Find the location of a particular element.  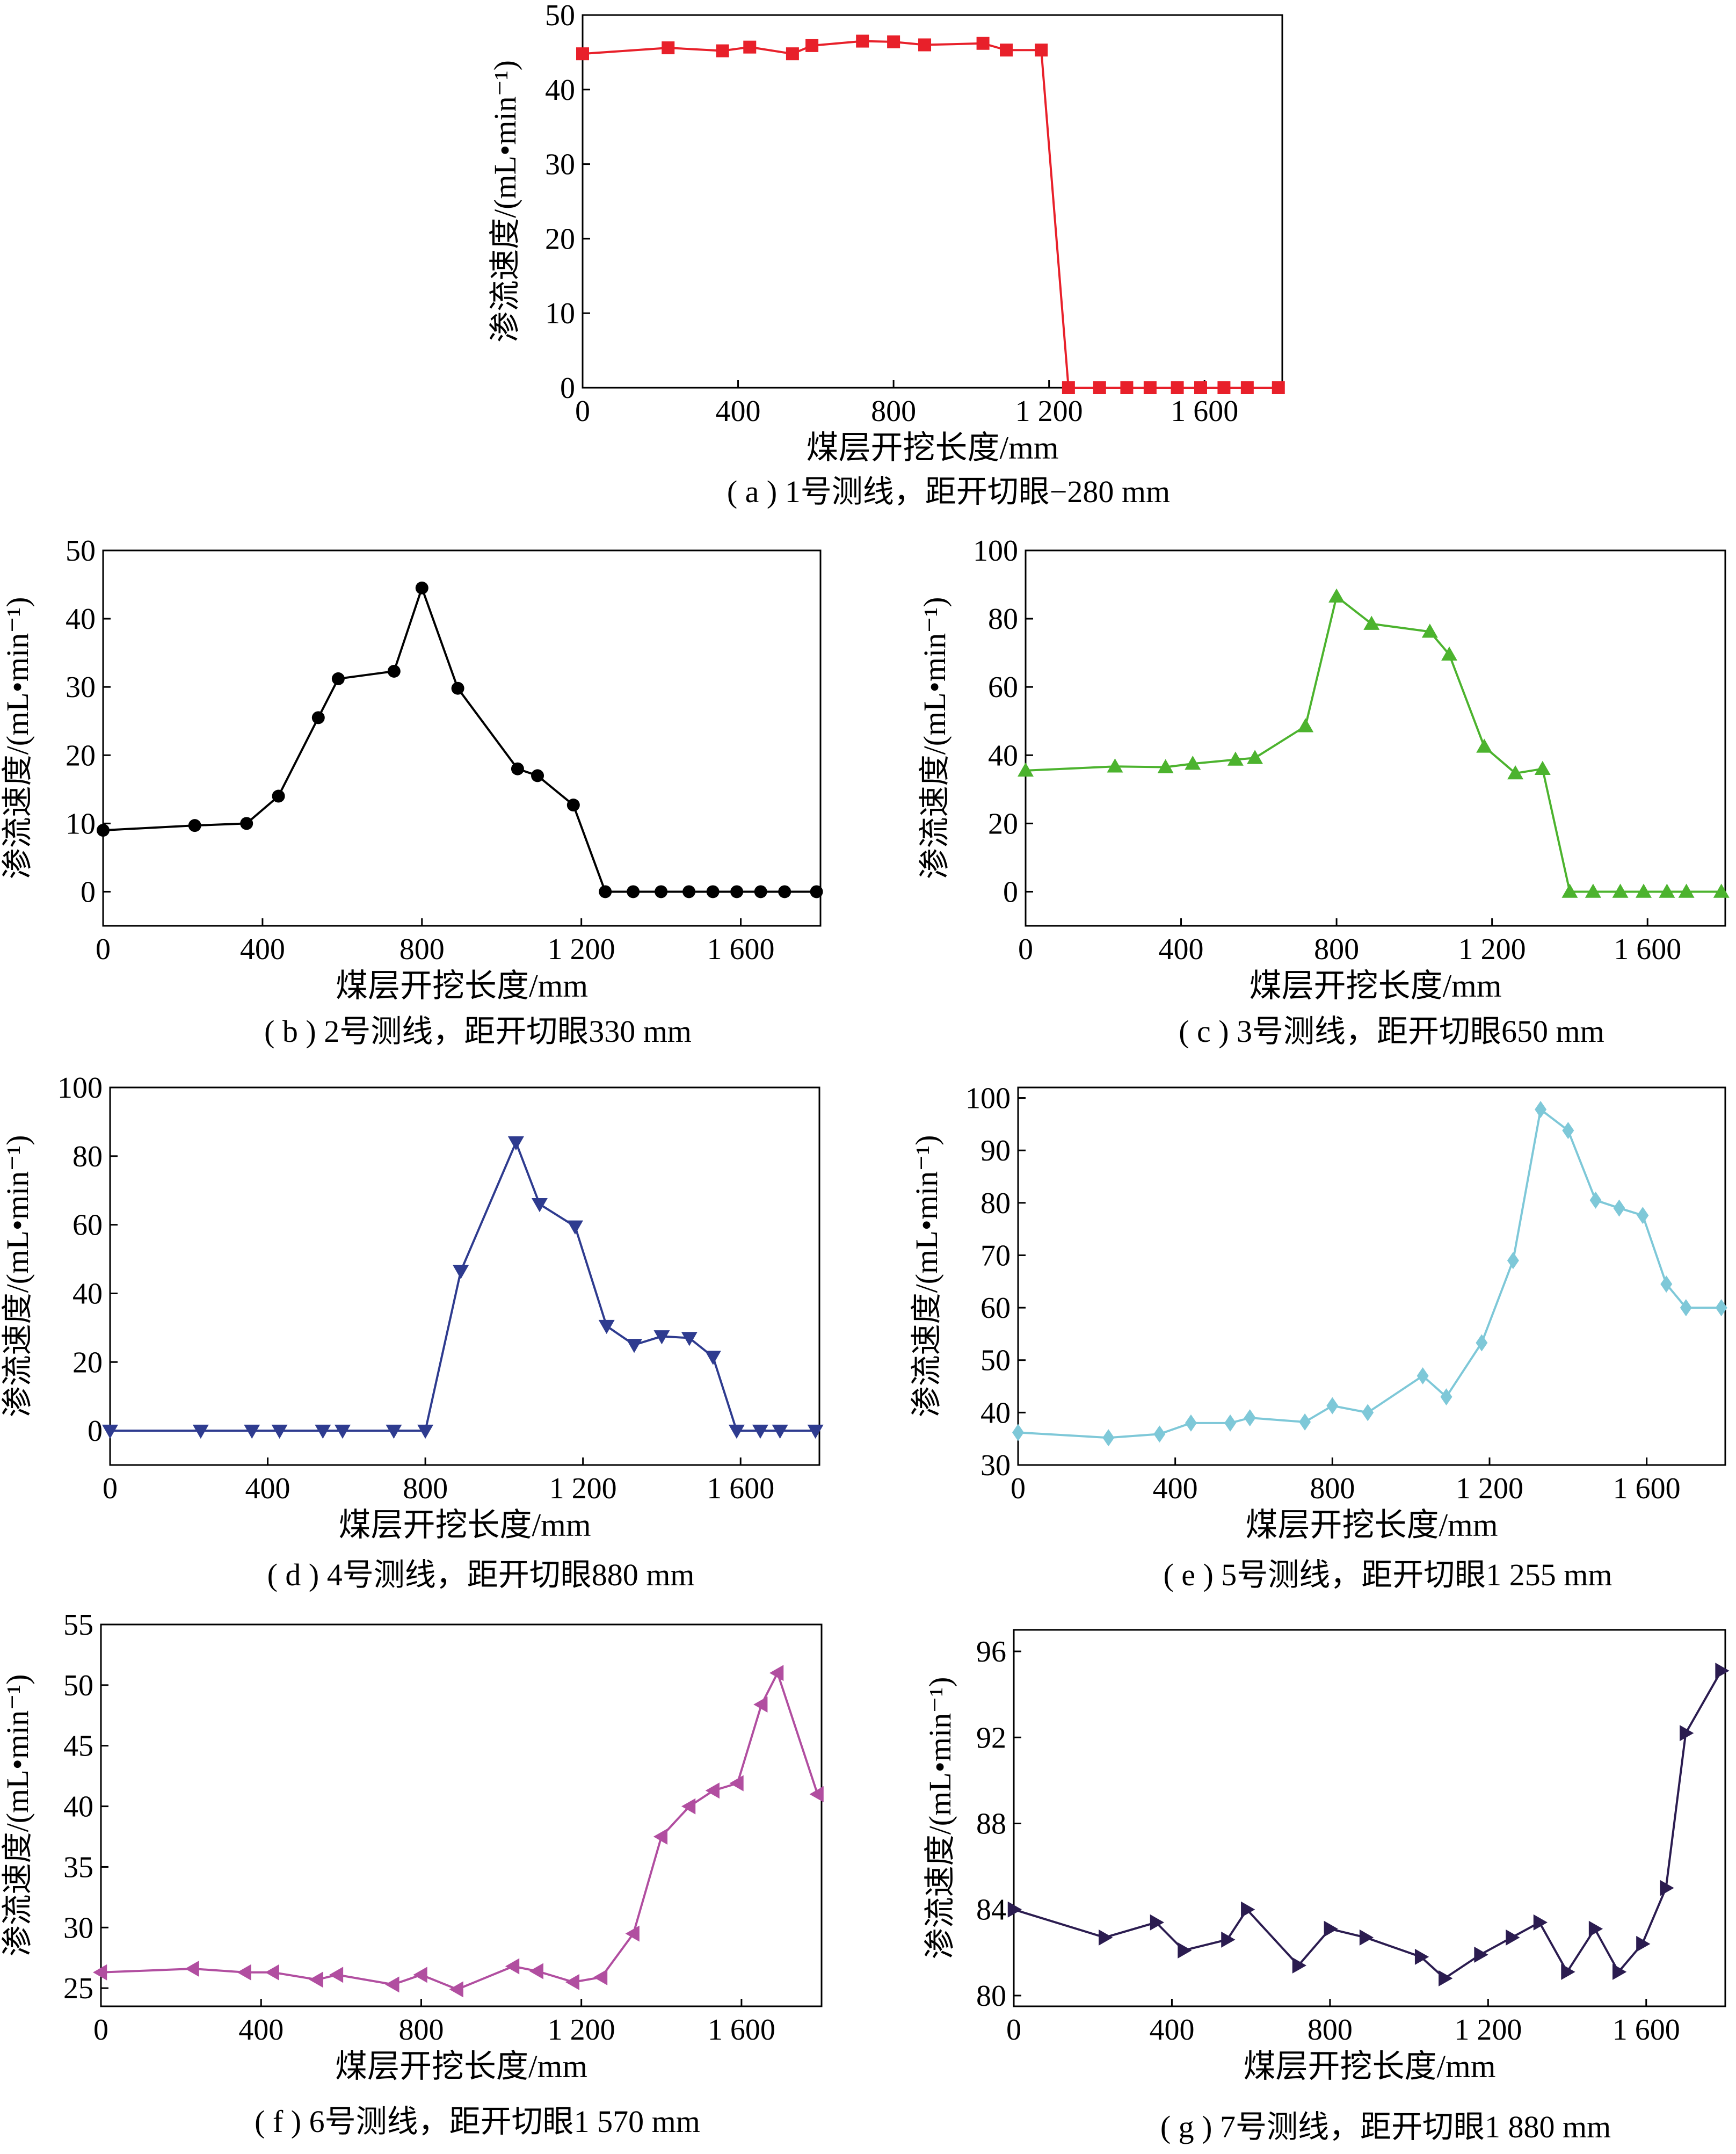

y-tick-label: 80 is located at coordinates (995, 1204).